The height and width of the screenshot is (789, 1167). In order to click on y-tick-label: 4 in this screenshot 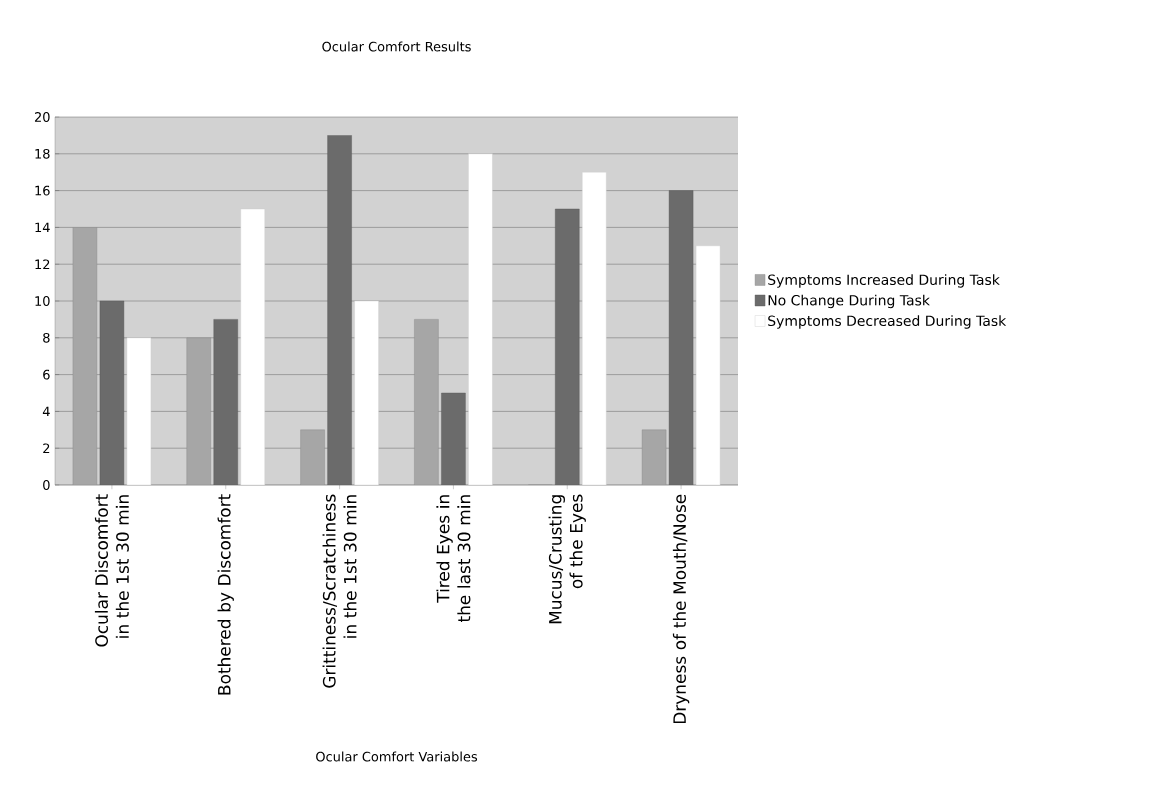, I will do `click(46, 411)`.